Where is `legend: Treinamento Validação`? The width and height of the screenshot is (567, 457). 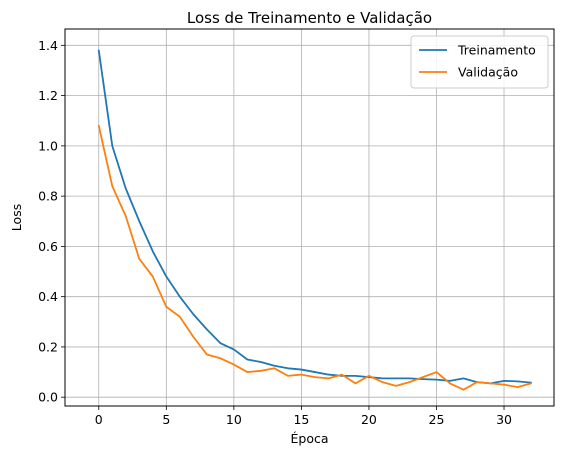 legend: Treinamento Validação is located at coordinates (479, 62).